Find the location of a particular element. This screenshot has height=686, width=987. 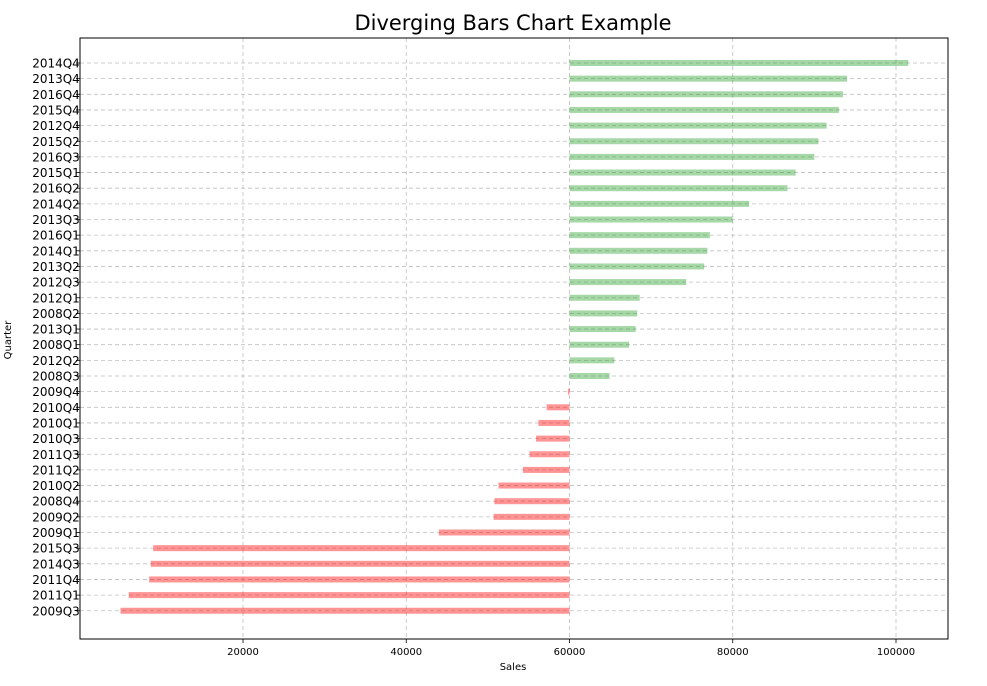

bar-2013Q1 is located at coordinates (602, 329).